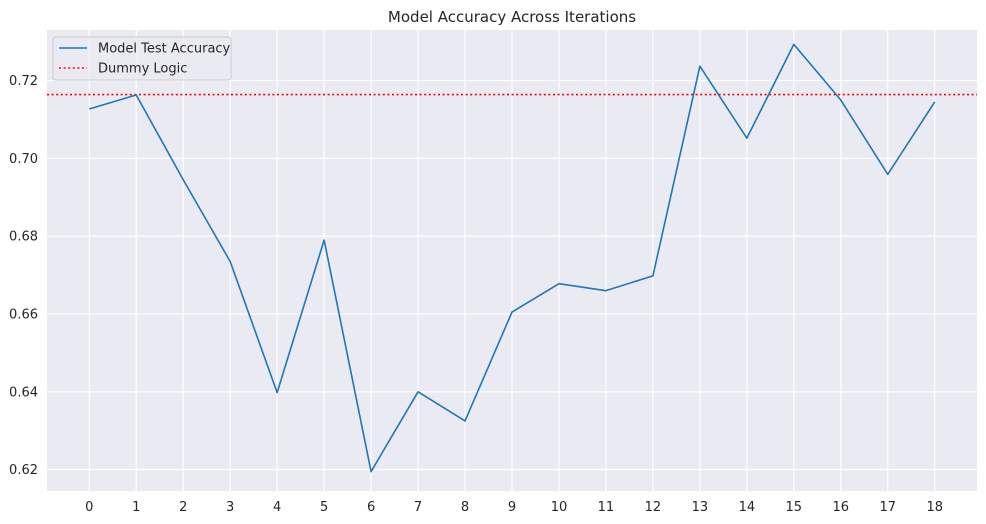  I want to click on y-tick-label: 0.70, so click(23, 159).